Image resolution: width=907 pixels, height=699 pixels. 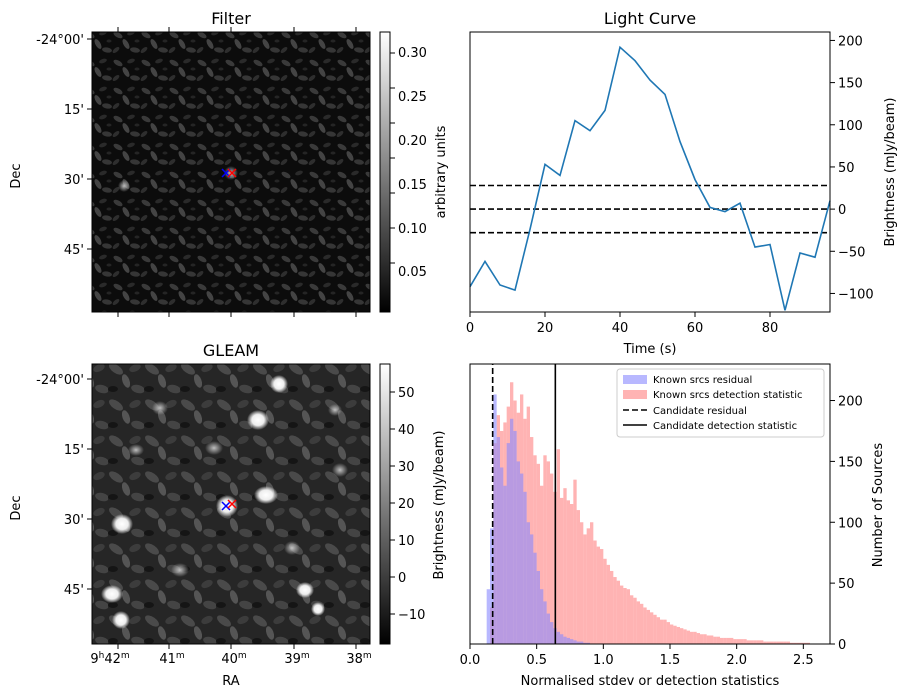 What do you see at coordinates (412, 229) in the screenshot?
I see `colorbar-tick-label: 0.10` at bounding box center [412, 229].